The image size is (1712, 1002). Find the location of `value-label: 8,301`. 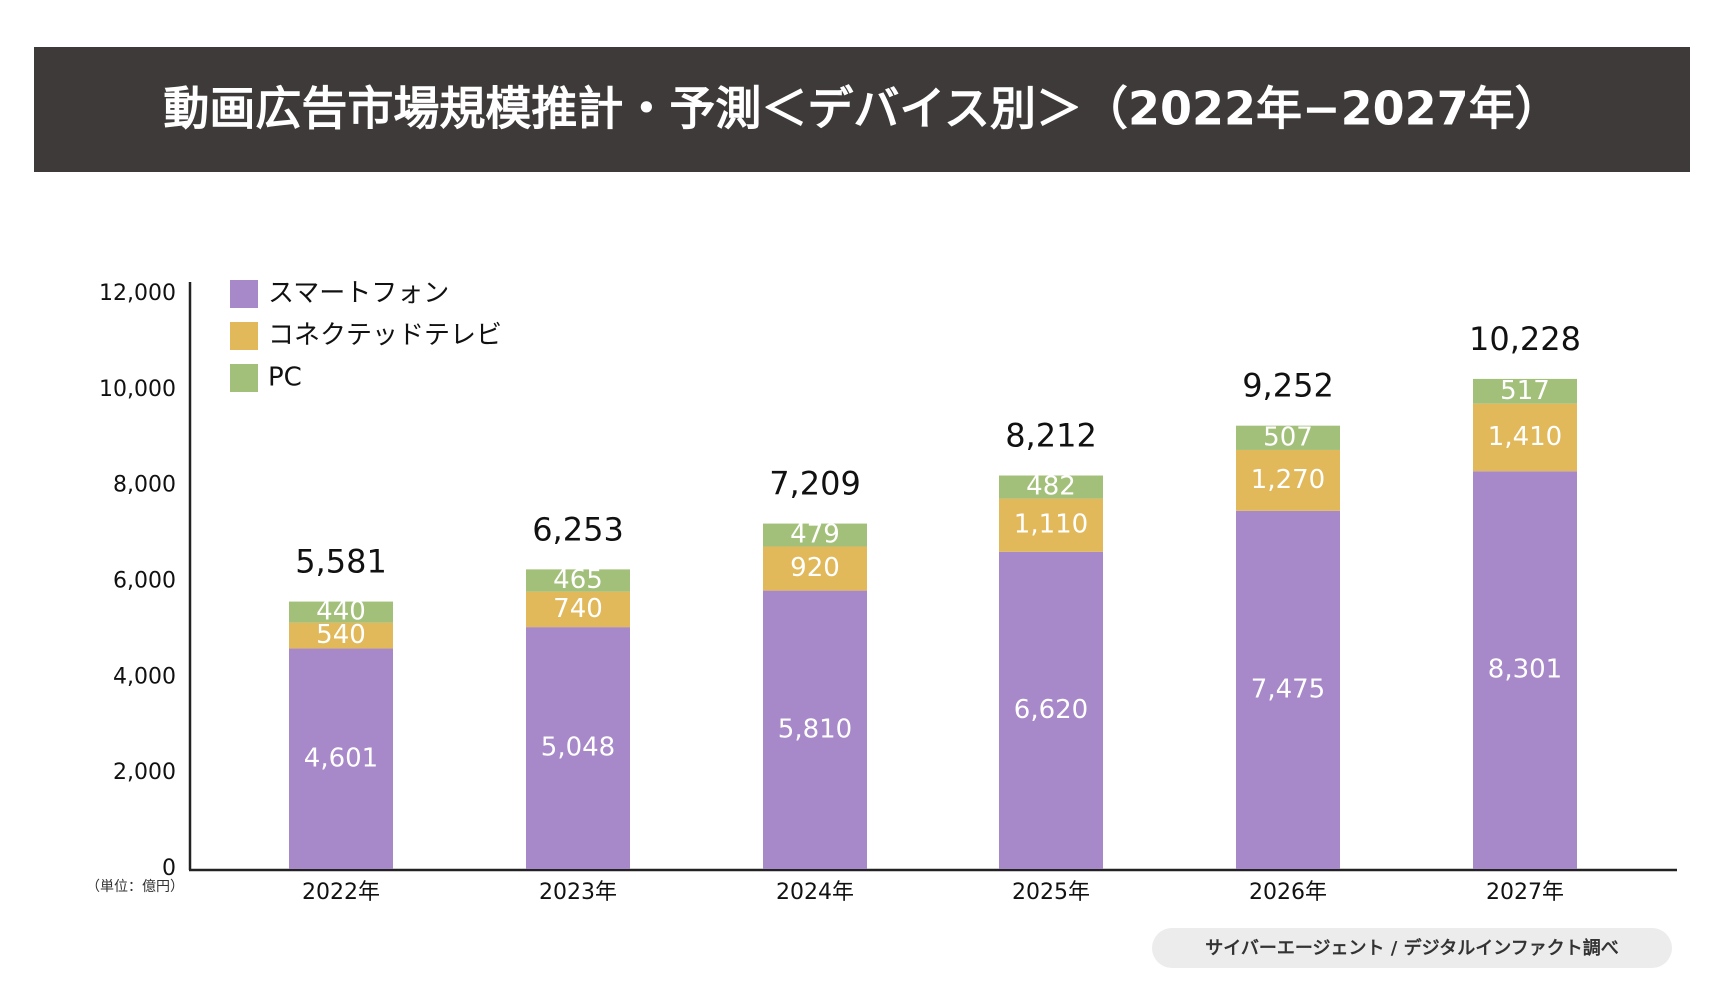

value-label: 8,301 is located at coordinates (1525, 670).